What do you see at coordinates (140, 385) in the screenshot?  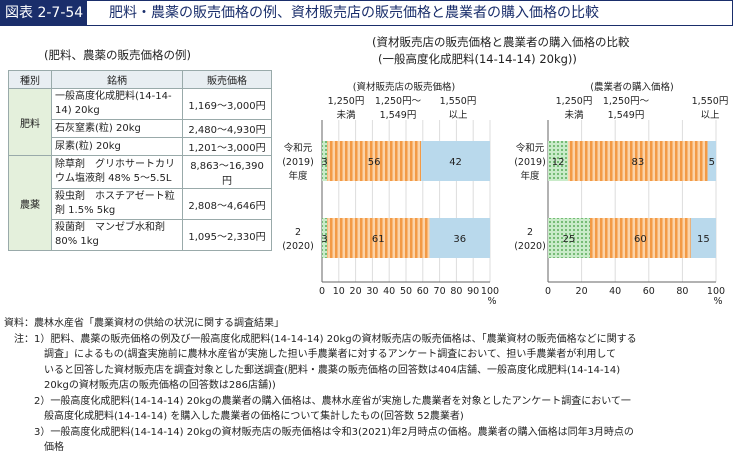 I see `note-line: 20kgの資材販売店の販売価格の回答数は286店舗))` at bounding box center [140, 385].